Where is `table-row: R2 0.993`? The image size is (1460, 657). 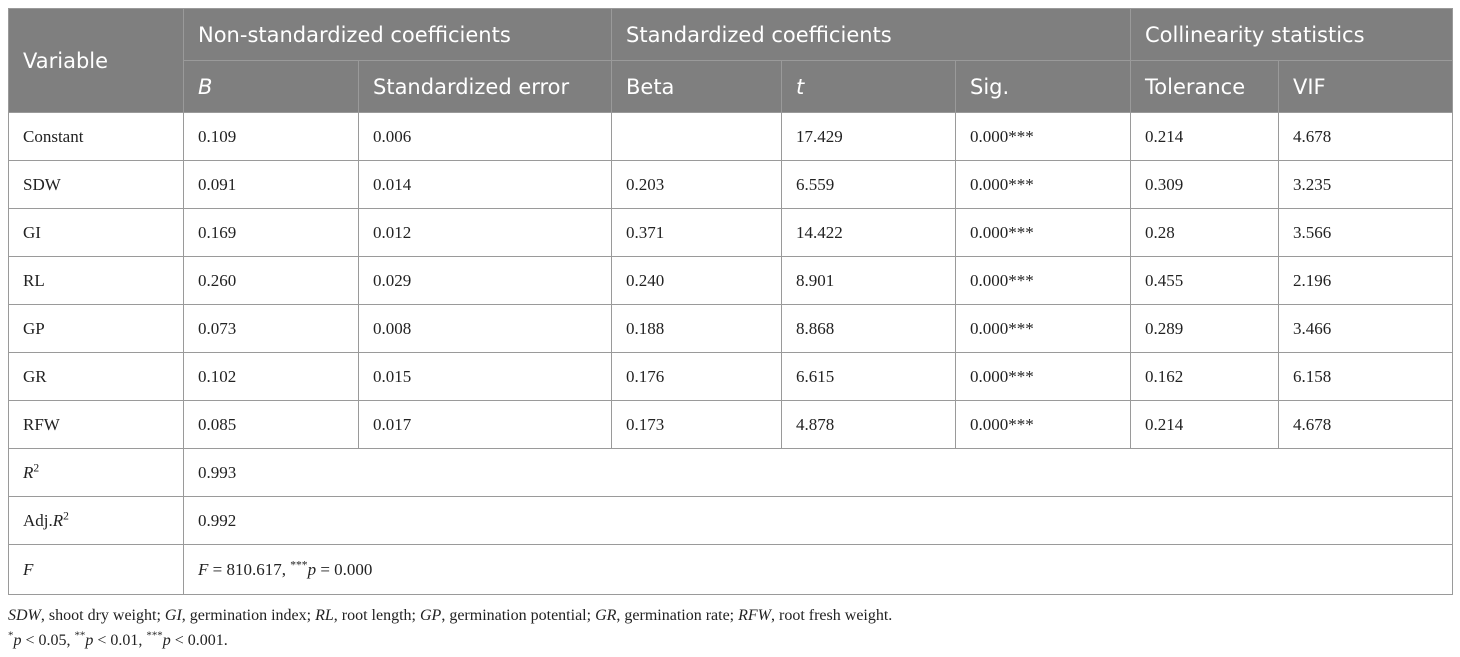 table-row: R2 0.993 is located at coordinates (730, 472).